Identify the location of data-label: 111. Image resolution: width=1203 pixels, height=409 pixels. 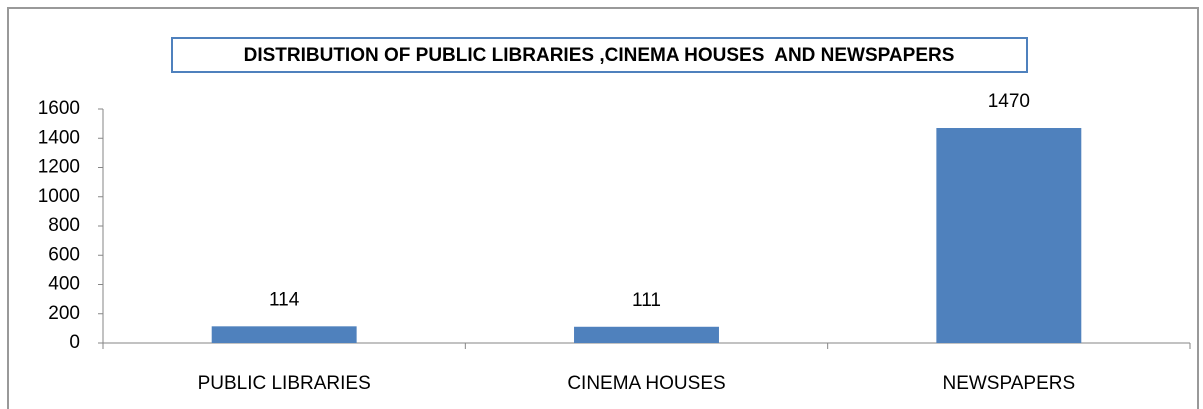
(646, 300).